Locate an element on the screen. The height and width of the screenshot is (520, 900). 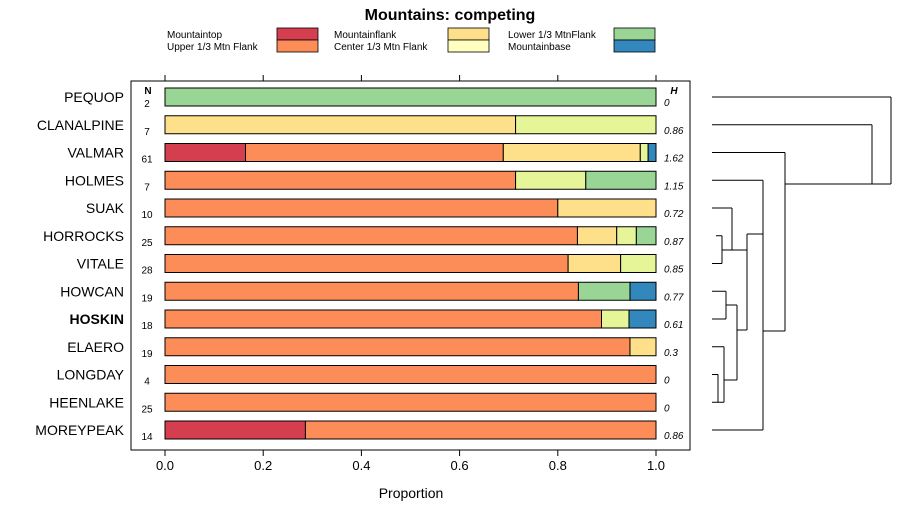
row-n-value: 18 is located at coordinates (147, 326).